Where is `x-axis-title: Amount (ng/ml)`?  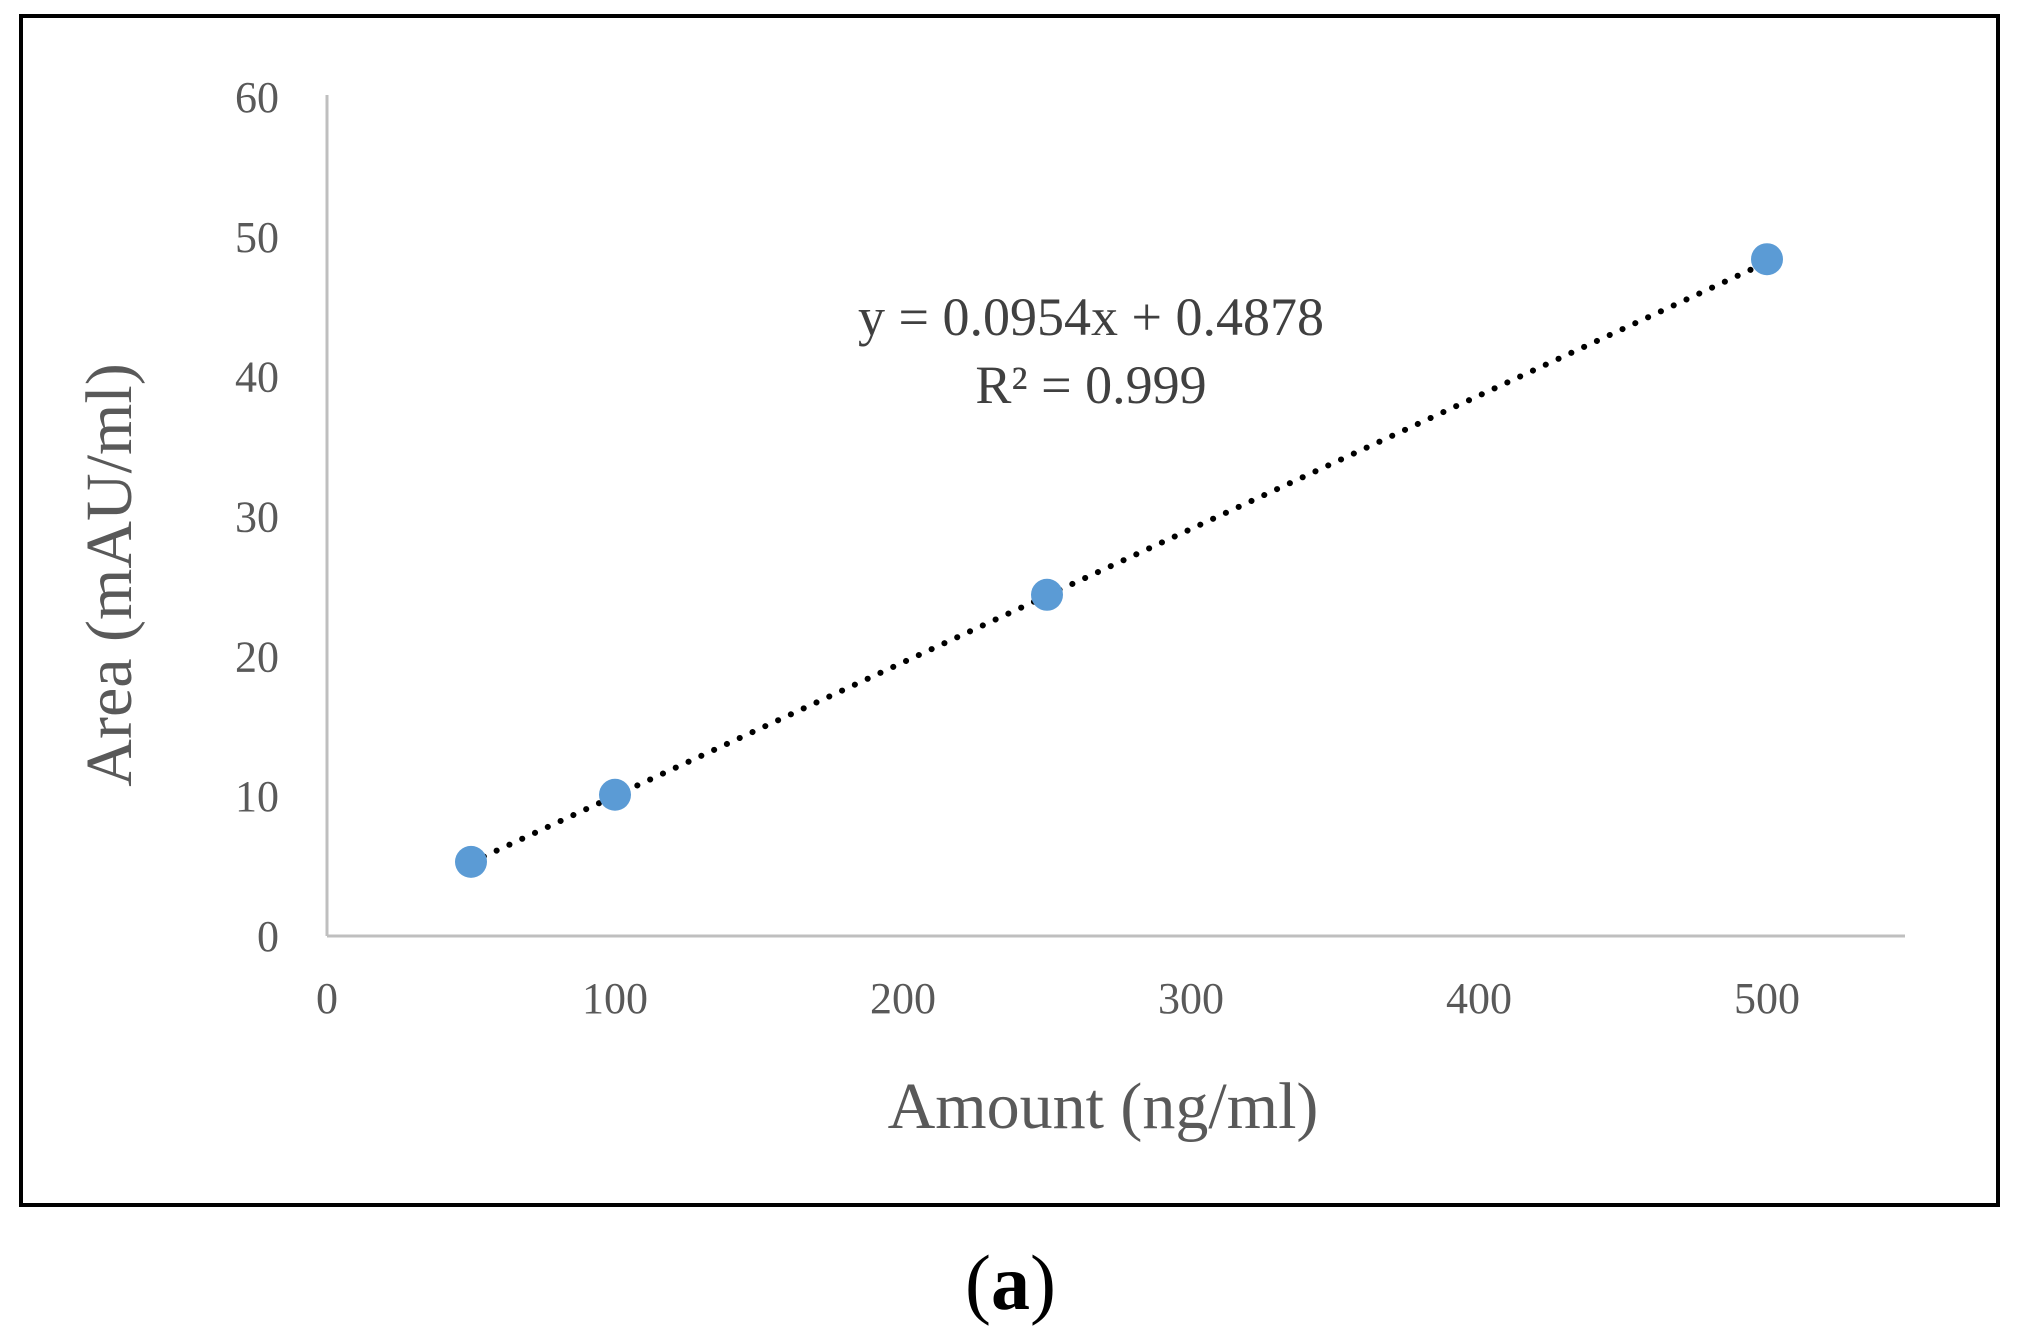
x-axis-title: Amount (ng/ml) is located at coordinates (1103, 1106).